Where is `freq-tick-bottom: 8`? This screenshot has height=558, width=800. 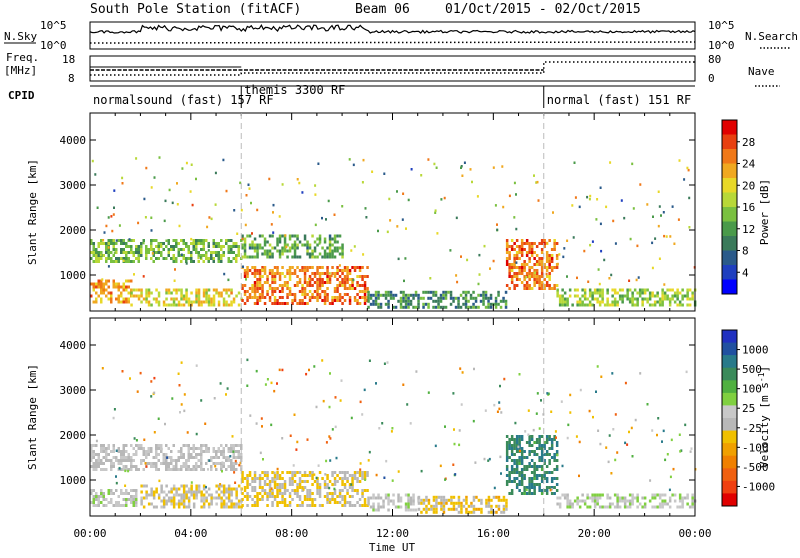 freq-tick-bottom: 8 is located at coordinates (71, 78).